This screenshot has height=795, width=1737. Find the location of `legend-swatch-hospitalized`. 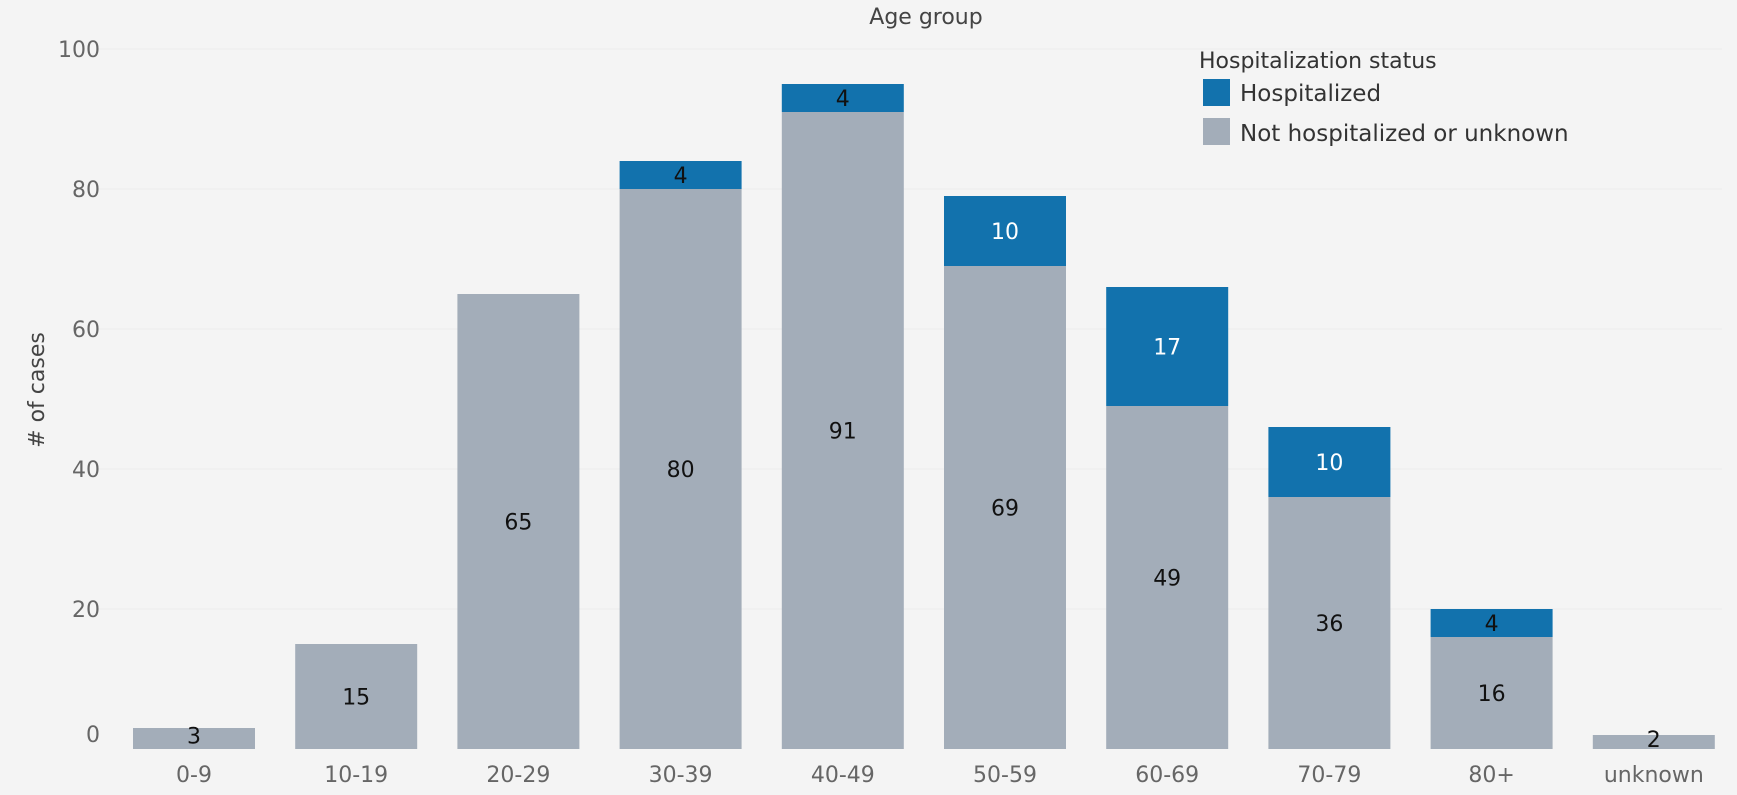

legend-swatch-hospitalized is located at coordinates (1216, 92).